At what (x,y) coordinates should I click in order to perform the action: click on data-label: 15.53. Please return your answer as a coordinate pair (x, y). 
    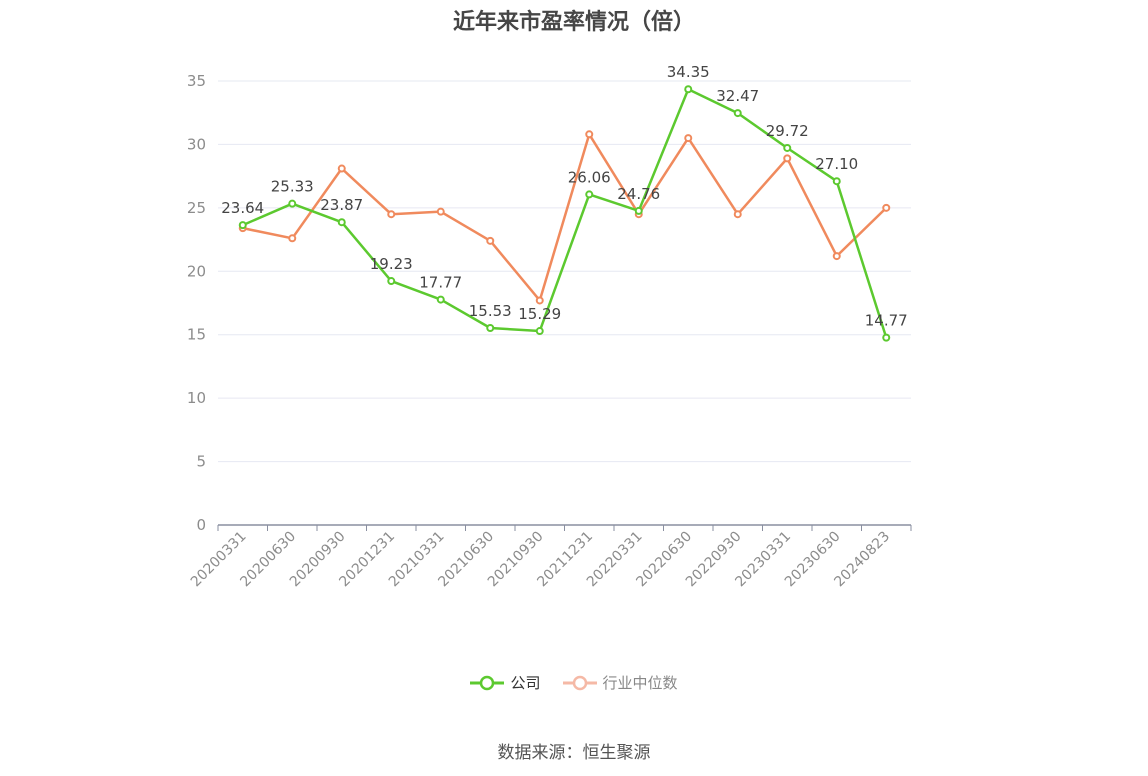
    Looking at the image, I should click on (490, 311).